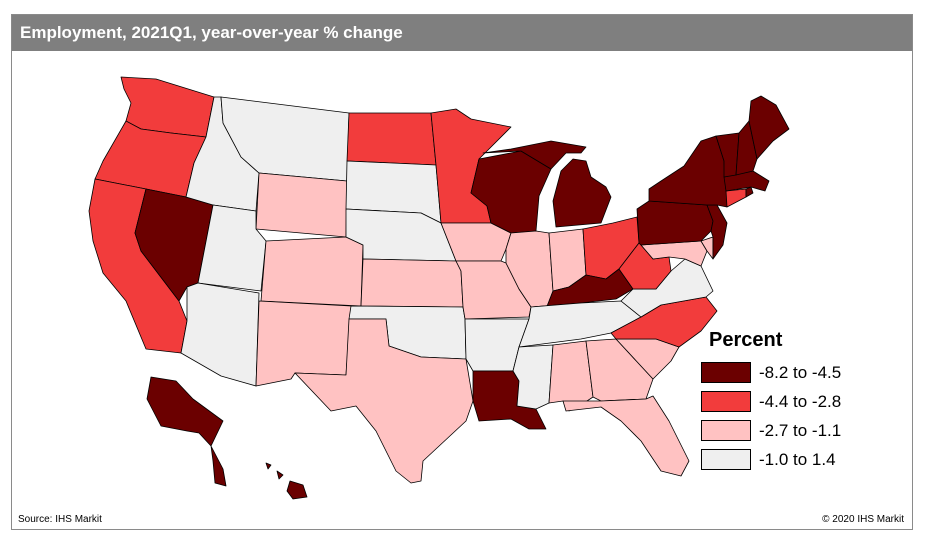 This screenshot has height=544, width=927. I want to click on state-NY, so click(690, 171).